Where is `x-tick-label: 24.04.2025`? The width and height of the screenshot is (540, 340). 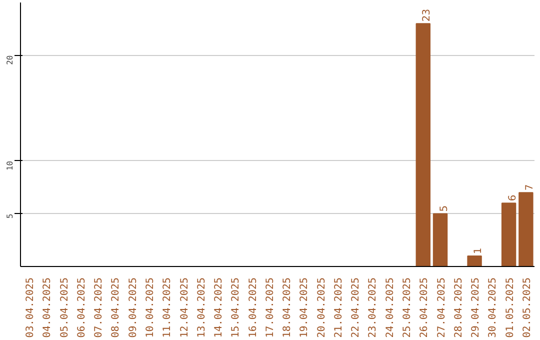
x-tick-label: 24.04.2025 is located at coordinates (390, 307).